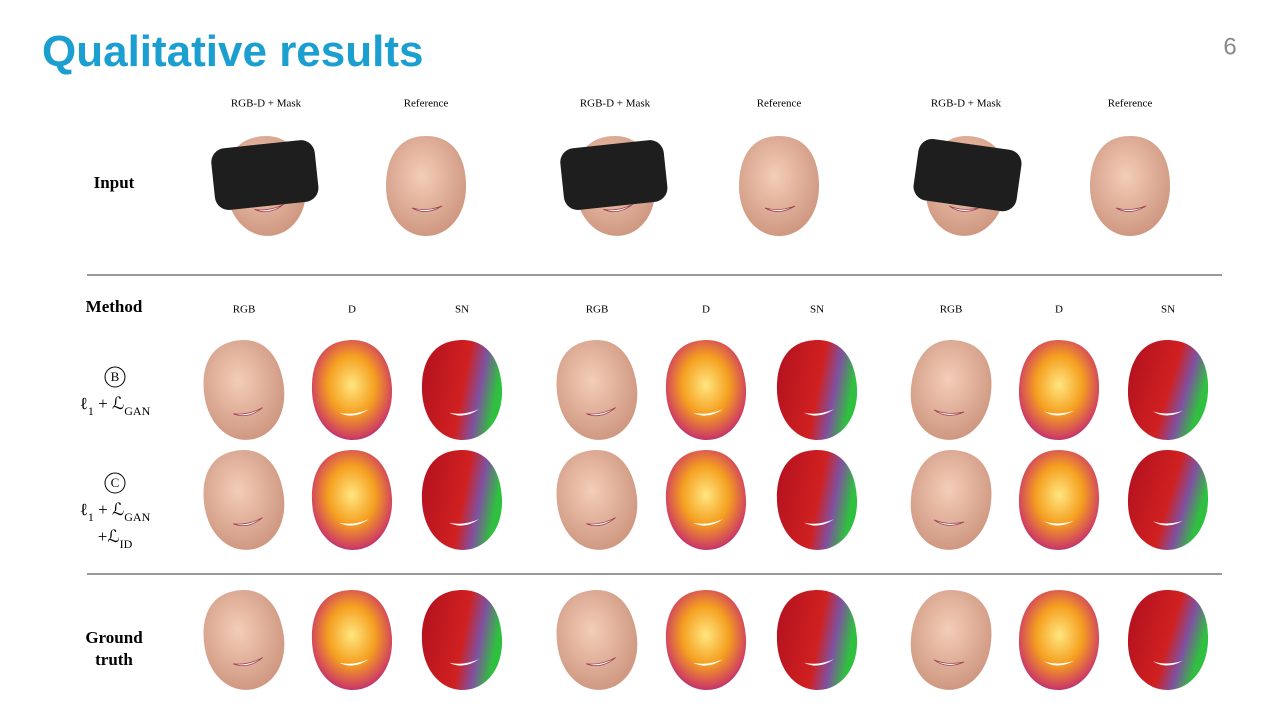 This screenshot has width=1280, height=720. Describe the element at coordinates (232, 51) in the screenshot. I see `slide-title: Qualitative results` at that location.